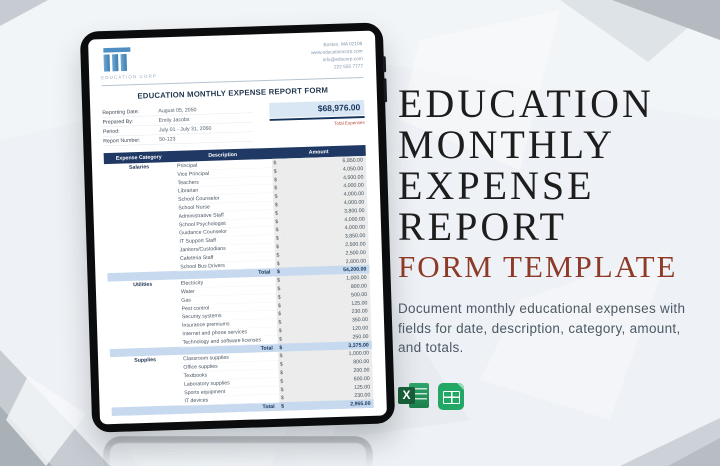 The height and width of the screenshot is (466, 720). I want to click on meta-field-label: Prepared By:, so click(118, 122).